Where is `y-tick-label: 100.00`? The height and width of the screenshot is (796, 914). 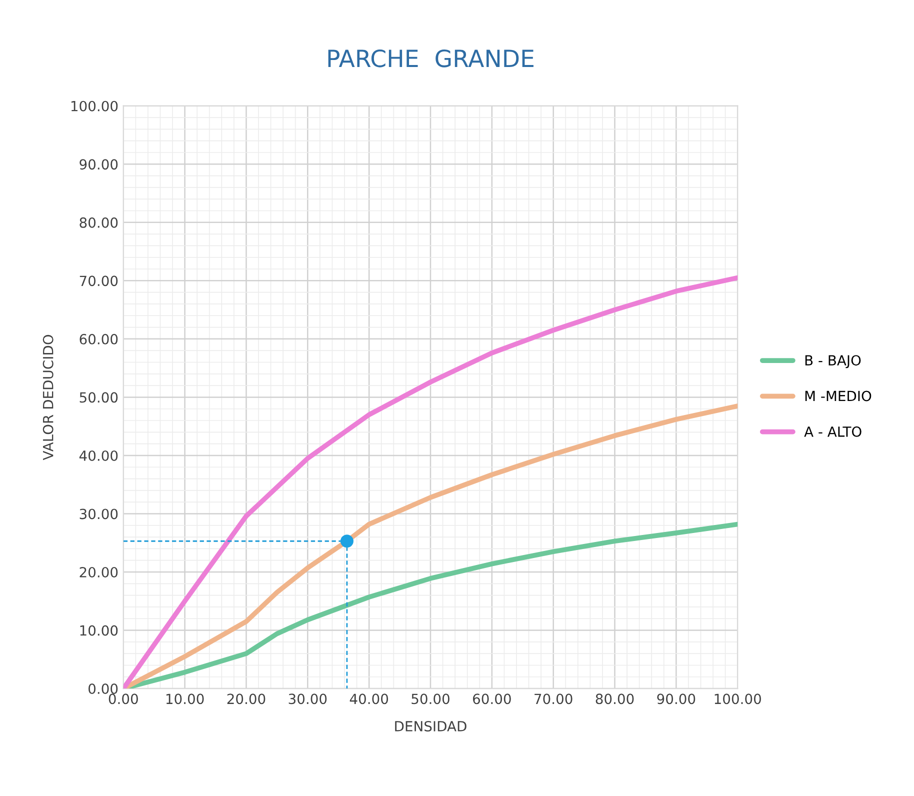
y-tick-label: 100.00 is located at coordinates (94, 106).